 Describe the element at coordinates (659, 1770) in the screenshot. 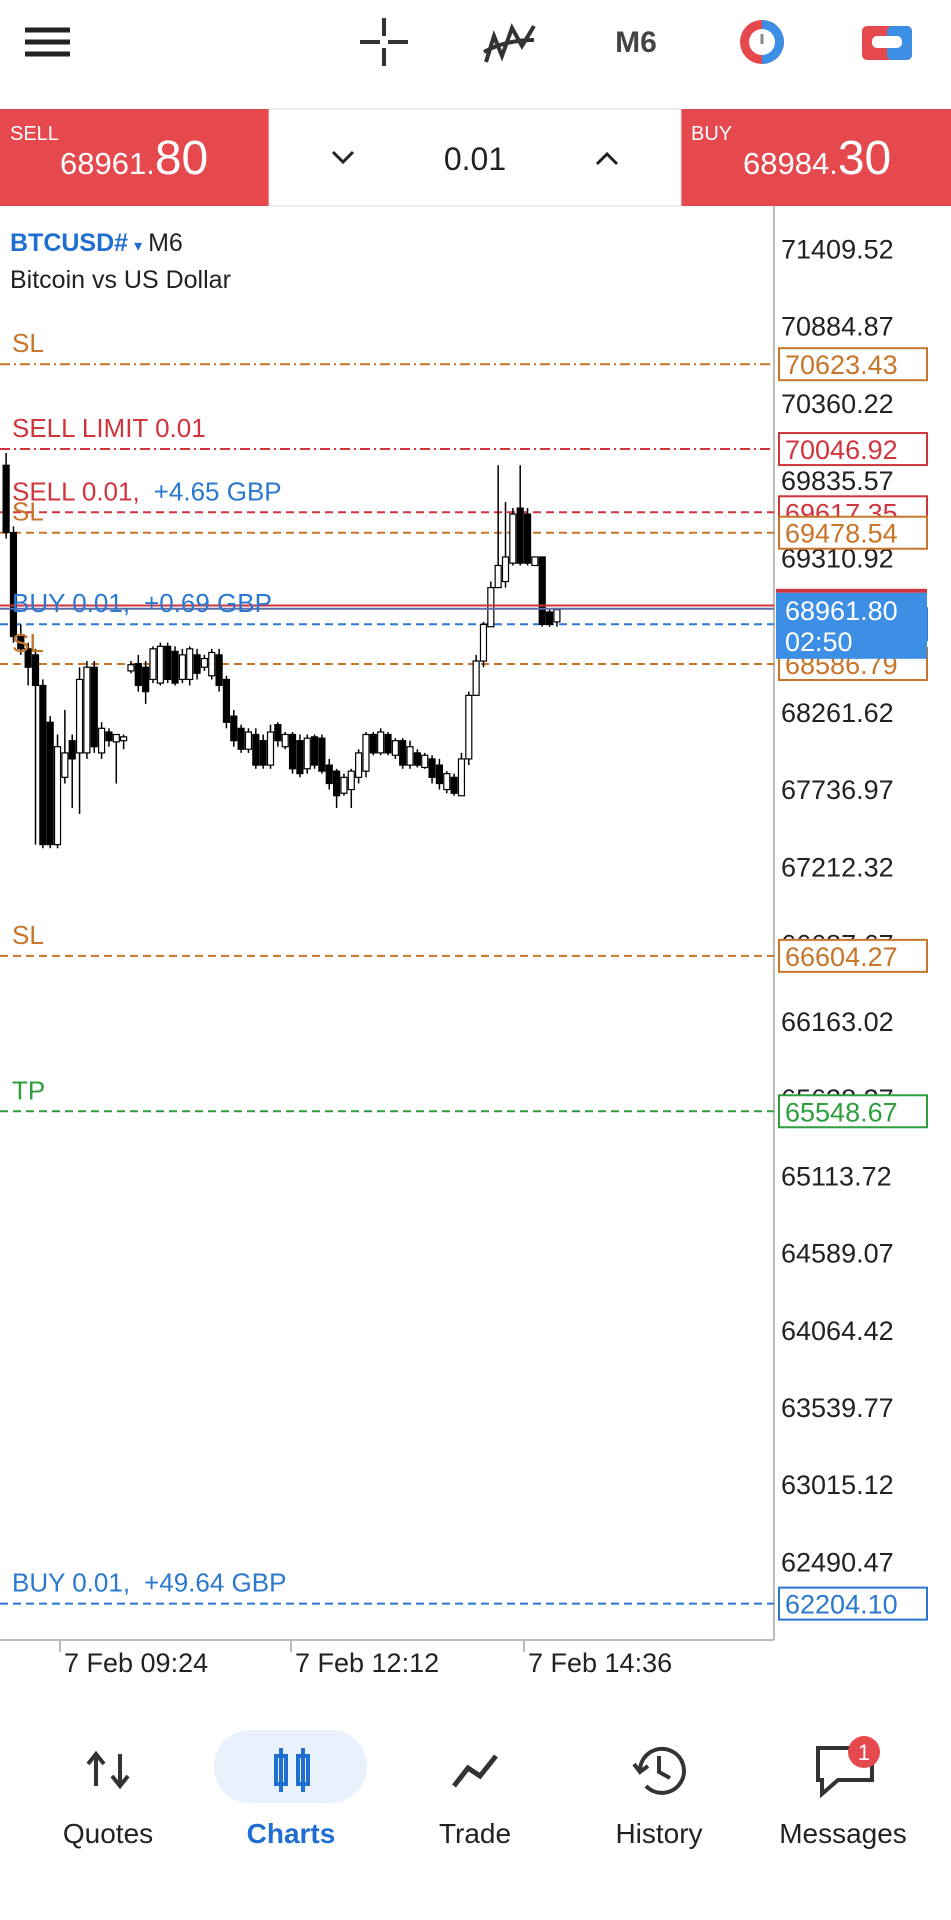

I see `history-icon` at that location.